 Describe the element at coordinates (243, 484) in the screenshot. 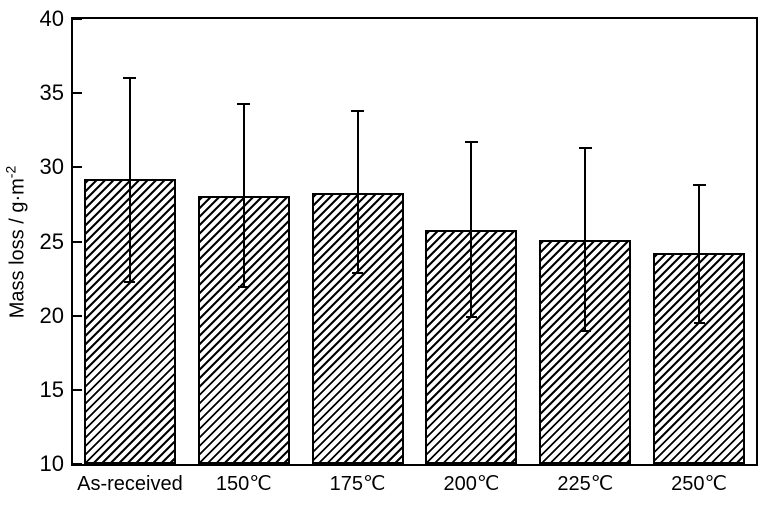

I see `x-tick-label-150: 150℃` at that location.